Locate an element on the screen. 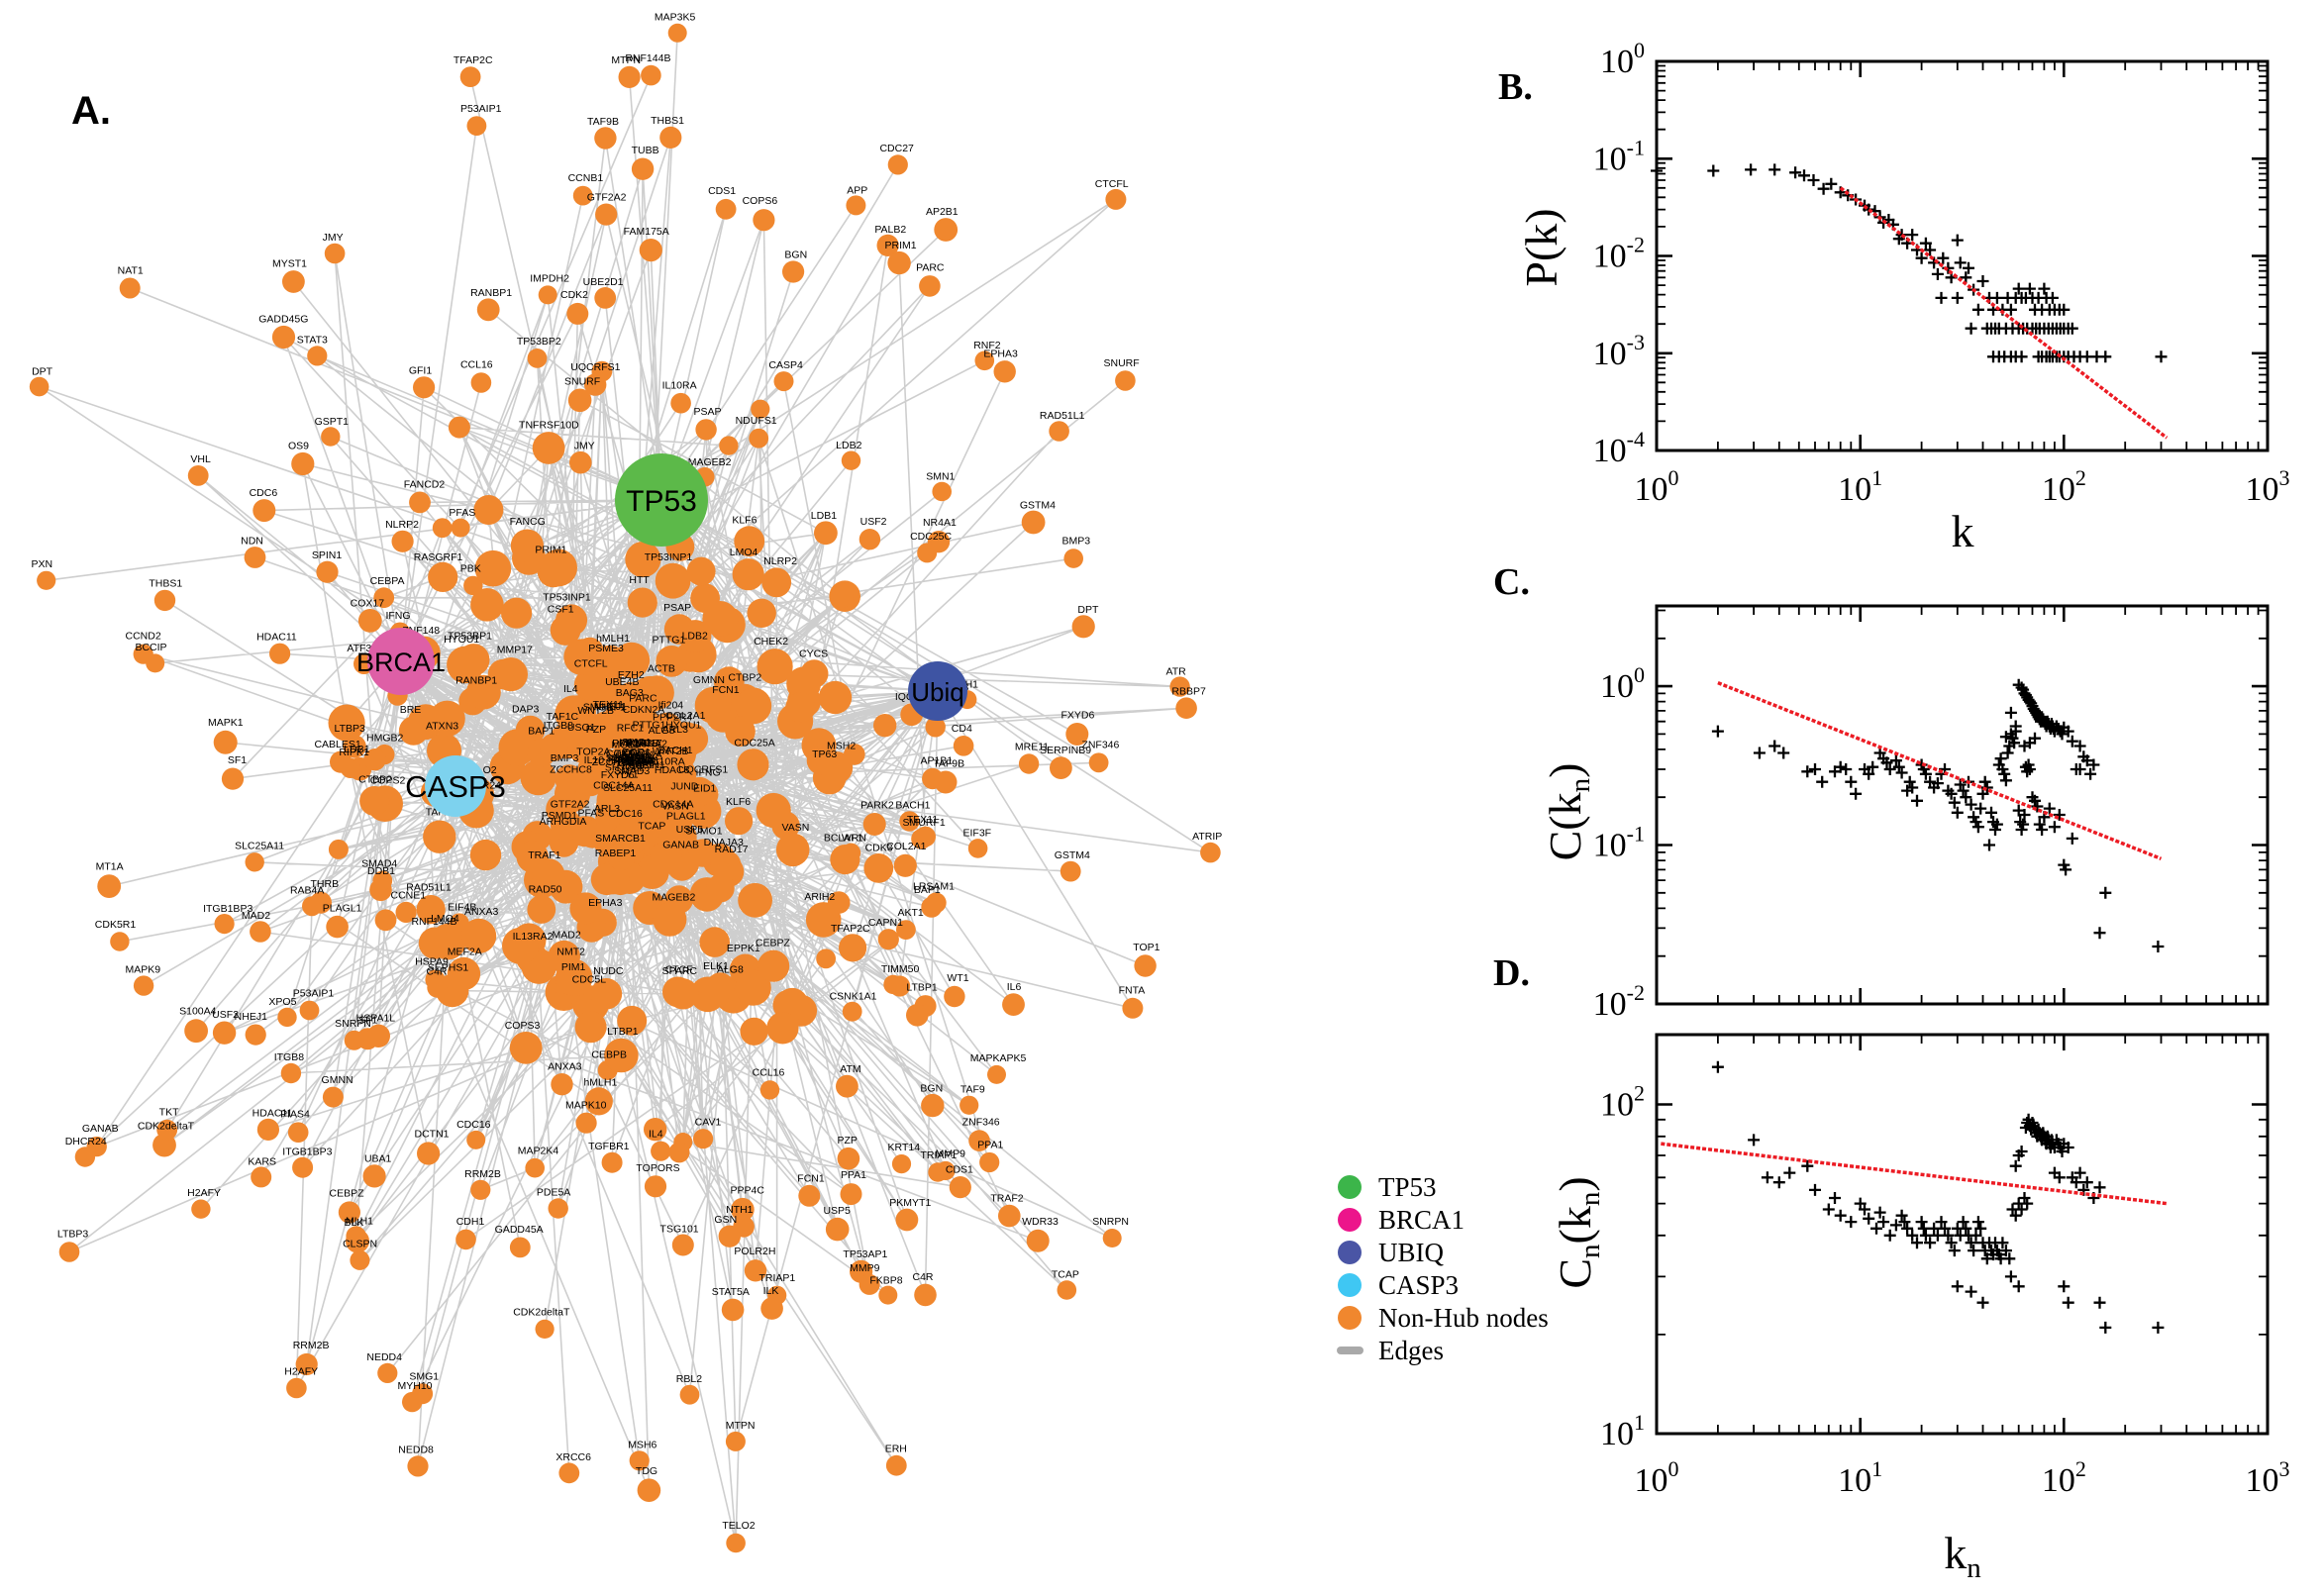 The width and height of the screenshot is (2323, 1596). brca1-swatch is located at coordinates (1350, 1220).